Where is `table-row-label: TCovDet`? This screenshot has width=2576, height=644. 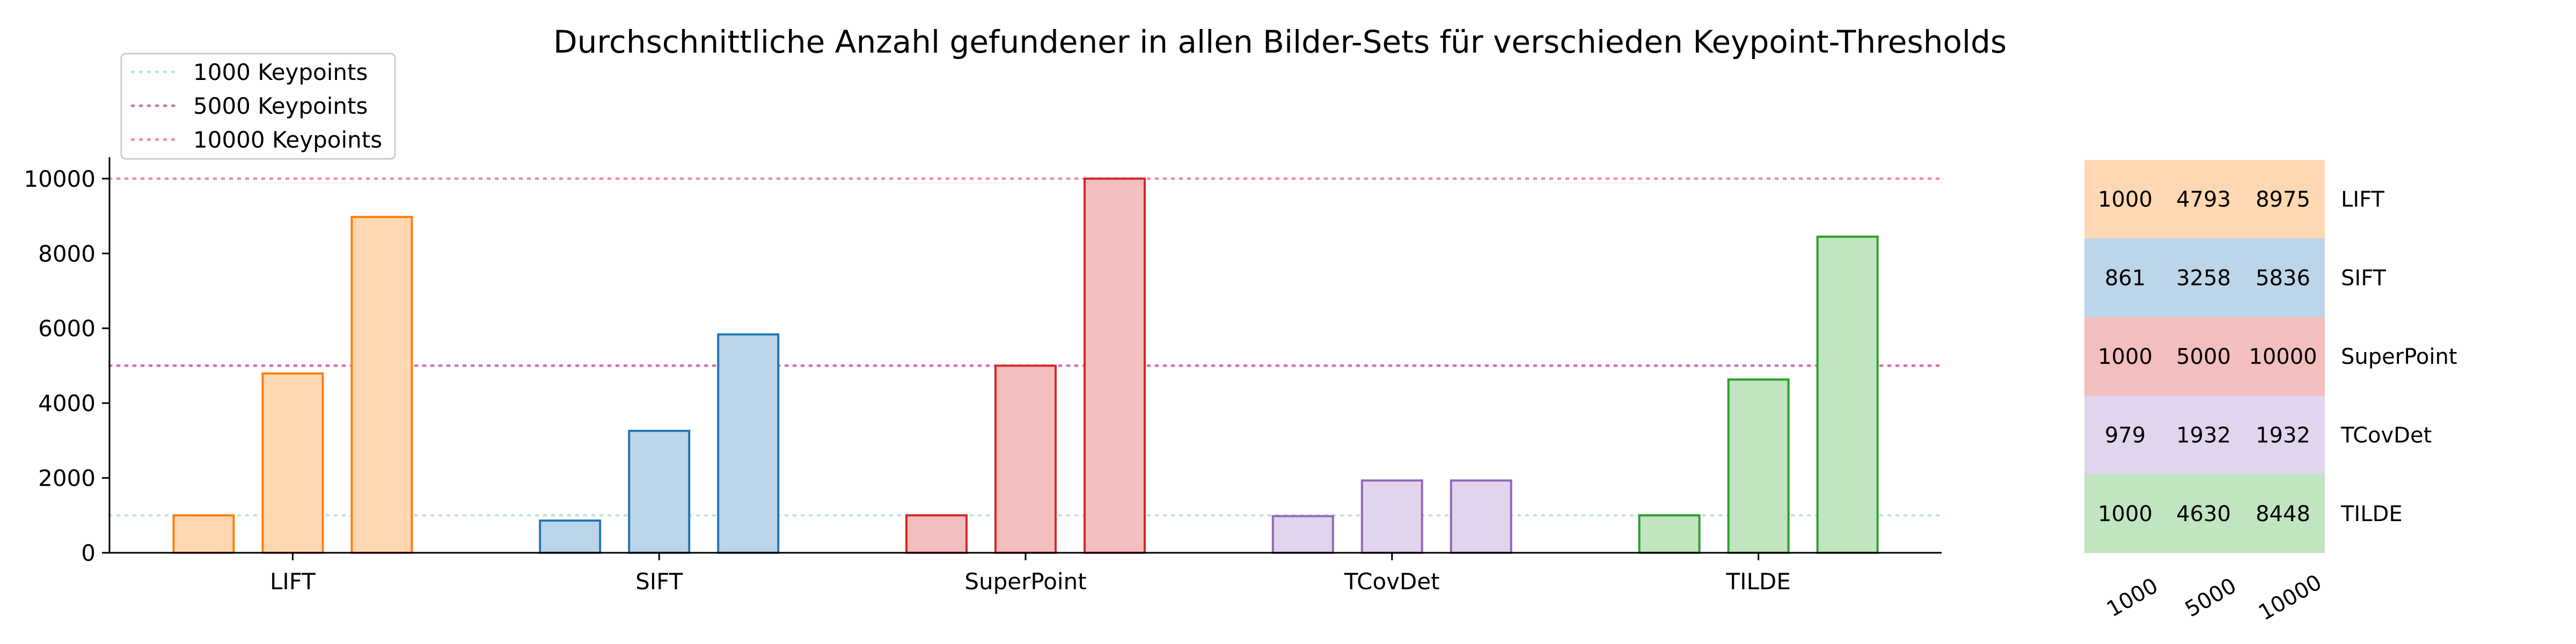 table-row-label: TCovDet is located at coordinates (2386, 435).